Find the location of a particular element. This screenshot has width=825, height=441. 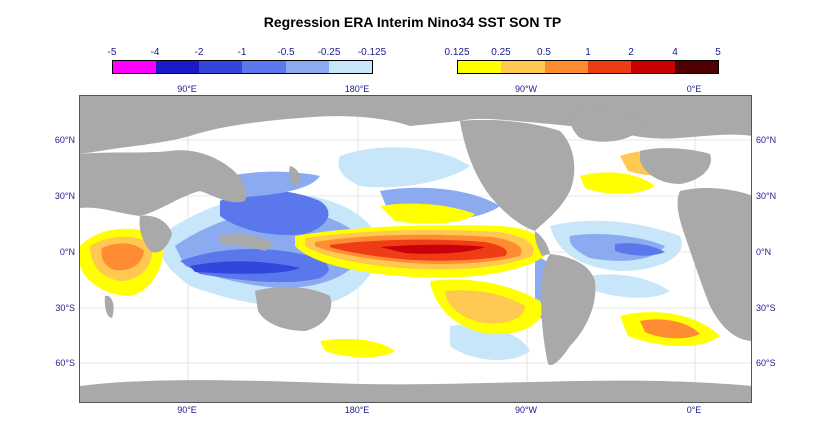

colorbar-label: 2 is located at coordinates (631, 52).